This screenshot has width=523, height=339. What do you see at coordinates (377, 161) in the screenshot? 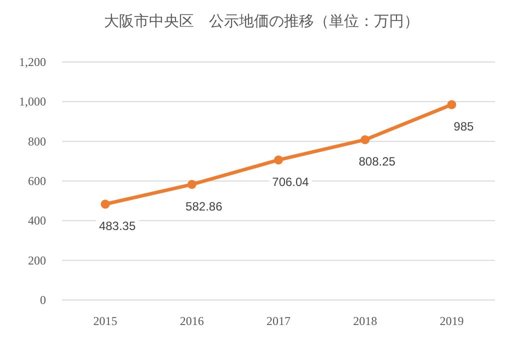
I see `data-label: 808.25` at bounding box center [377, 161].